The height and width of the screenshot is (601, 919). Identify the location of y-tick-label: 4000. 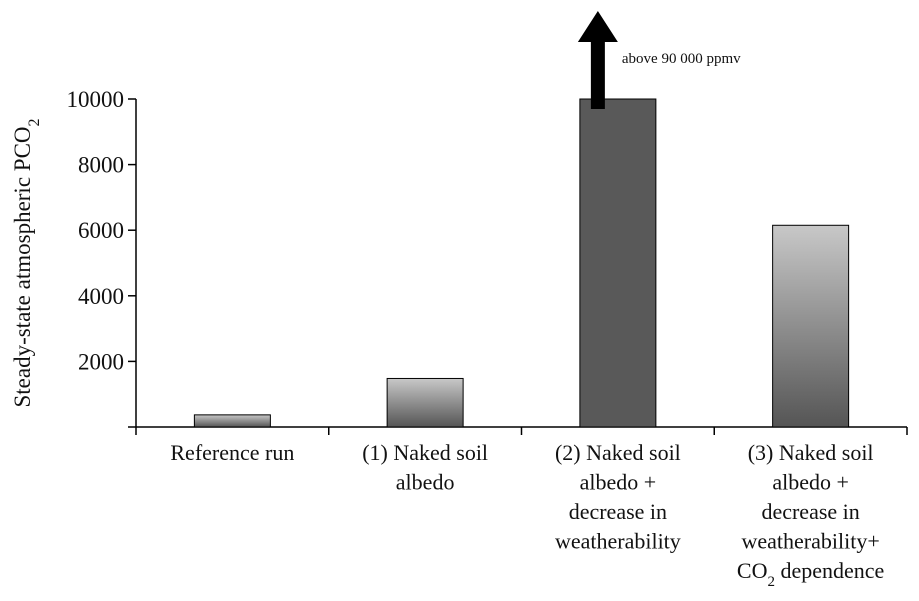
(101, 296).